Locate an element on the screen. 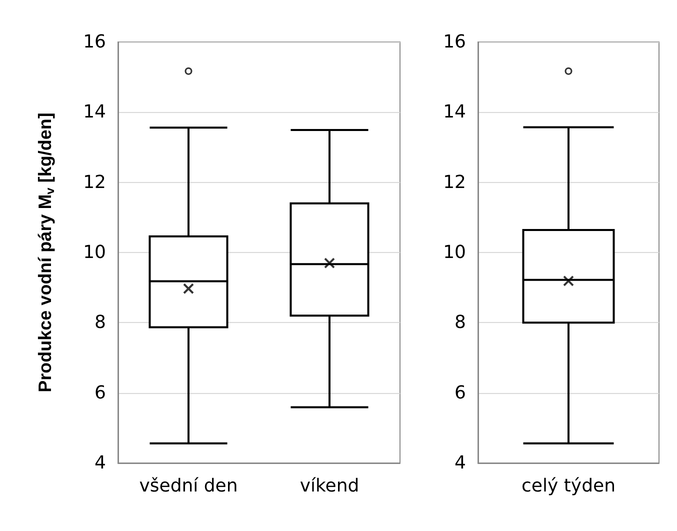 The height and width of the screenshot is (531, 677). x-tick-label: víkend is located at coordinates (330, 486).